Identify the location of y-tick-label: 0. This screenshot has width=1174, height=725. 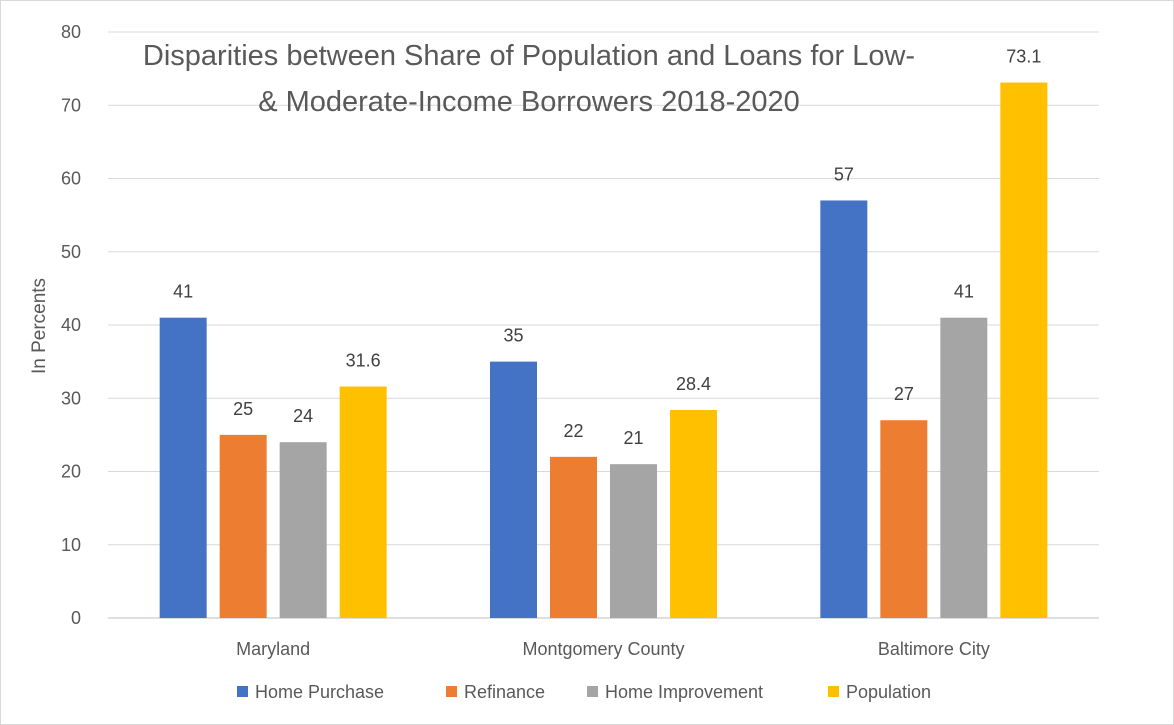
(76, 618).